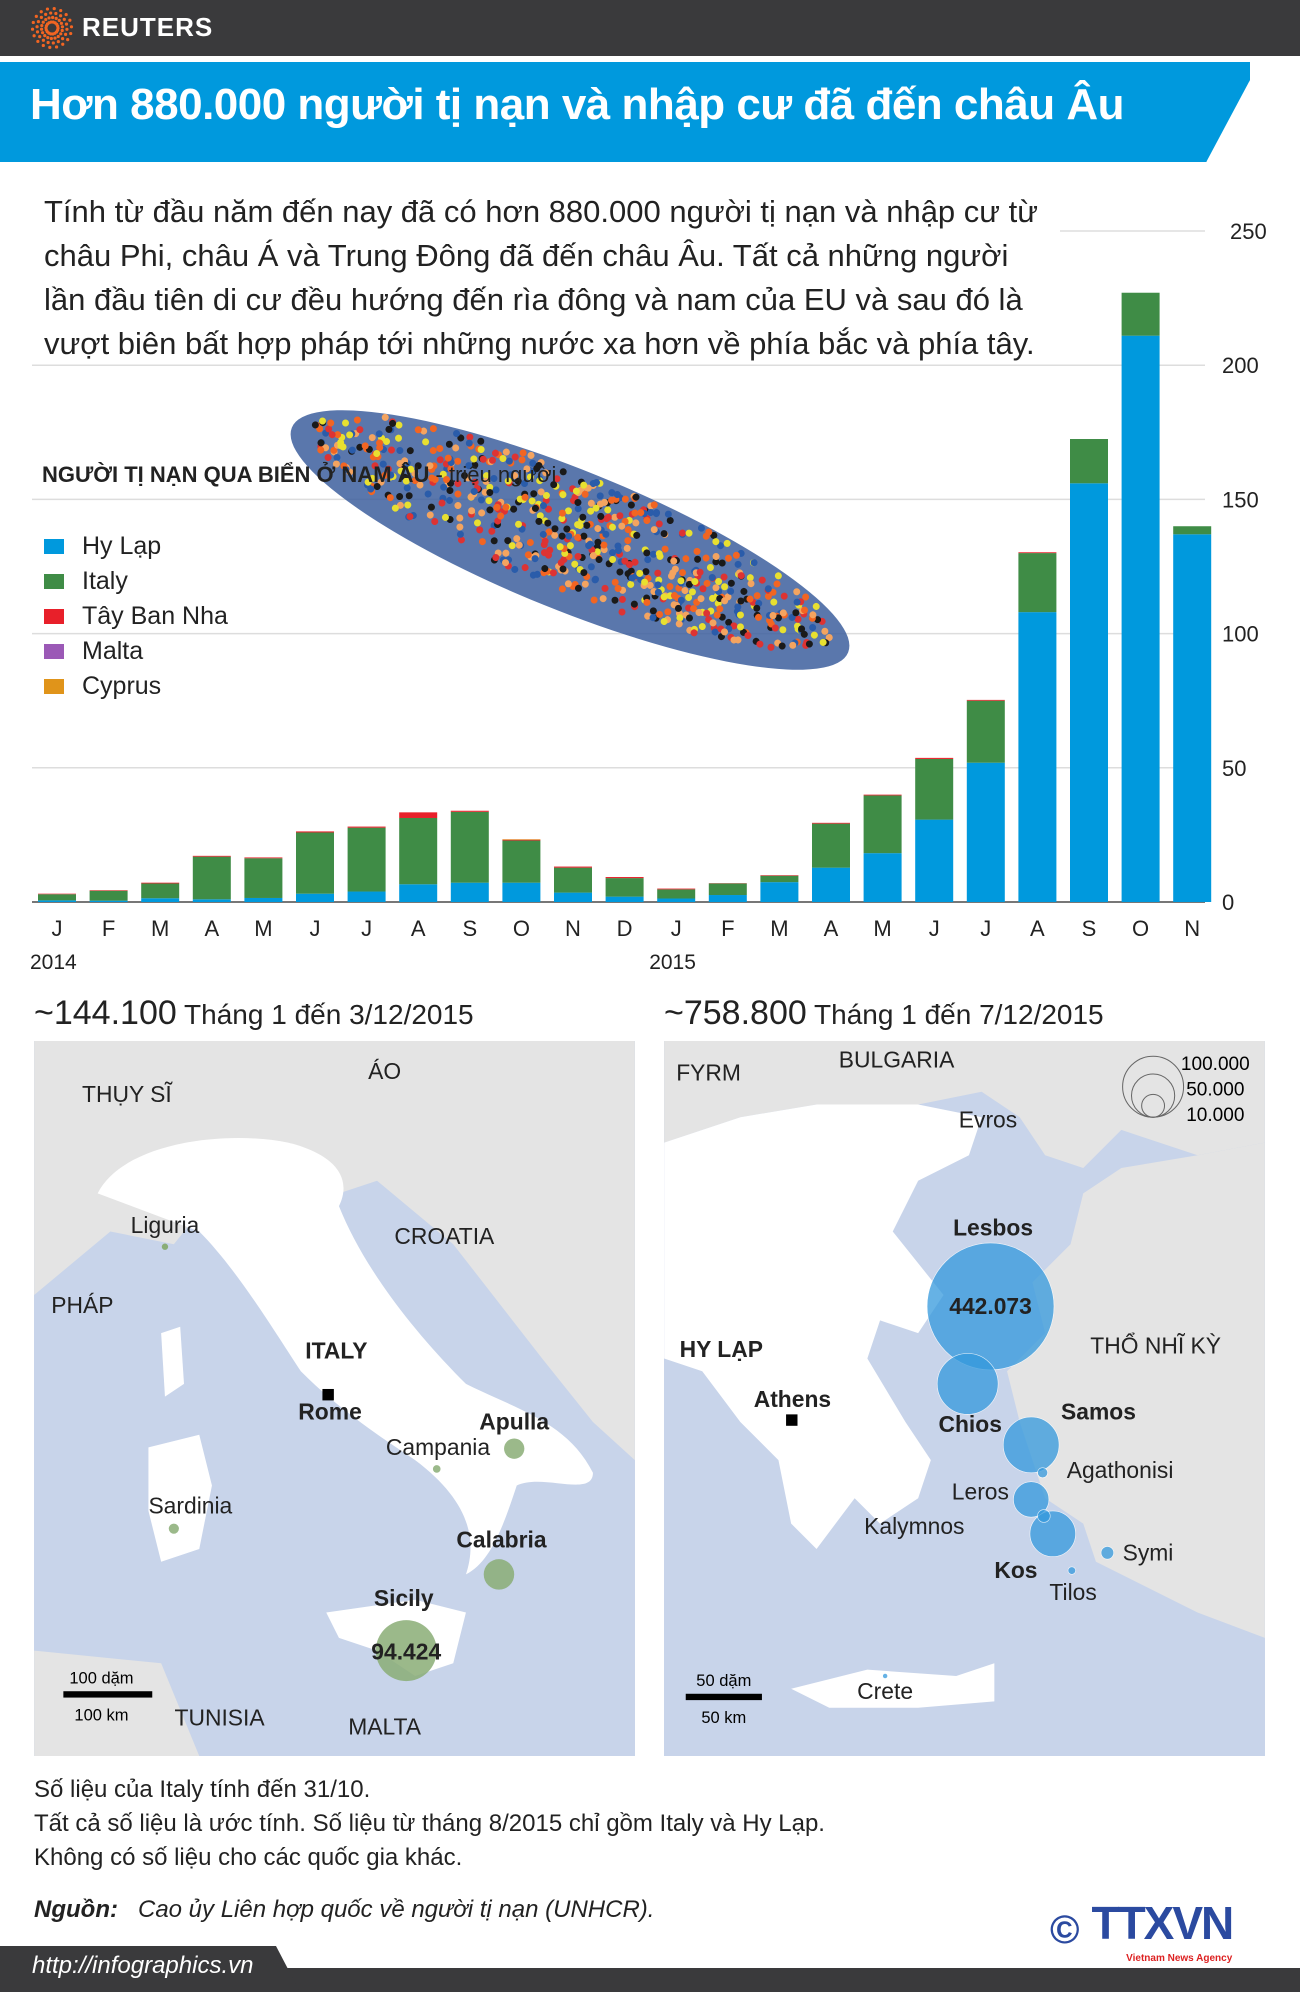 This screenshot has height=1992, width=1300. I want to click on map-label-evros: Evros, so click(988, 1119).